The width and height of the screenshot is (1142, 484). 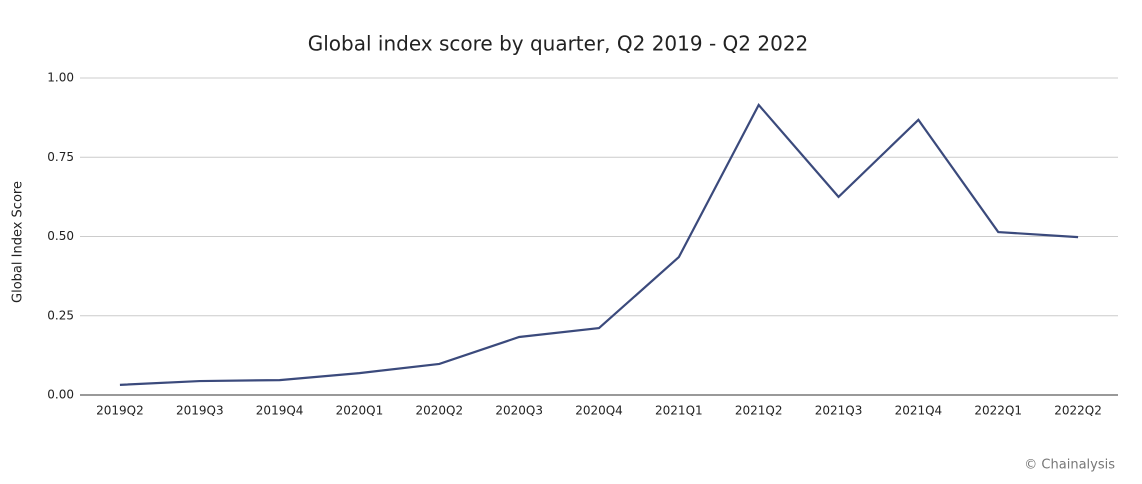 I want to click on x-tick-label: 2020Q2, so click(x=439, y=411).